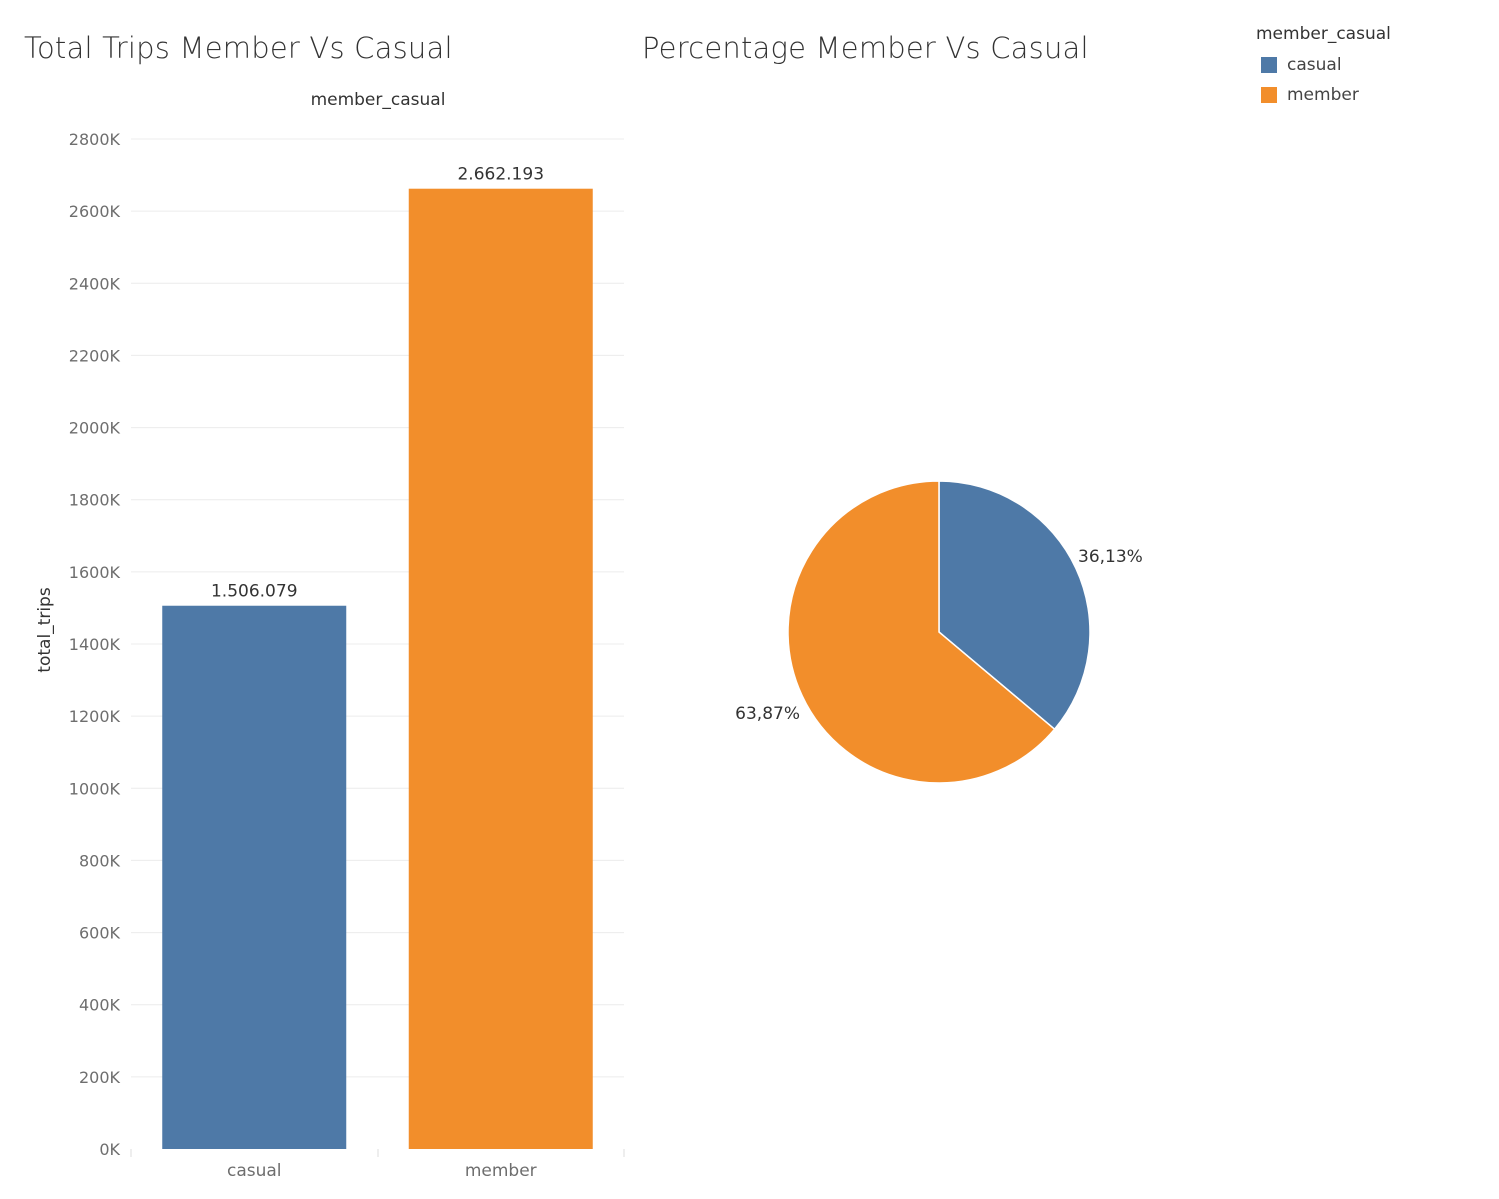 This screenshot has height=1199, width=1499. Describe the element at coordinates (865, 48) in the screenshot. I see `pie-chart-title: Percentage Member Vs Casual` at that location.